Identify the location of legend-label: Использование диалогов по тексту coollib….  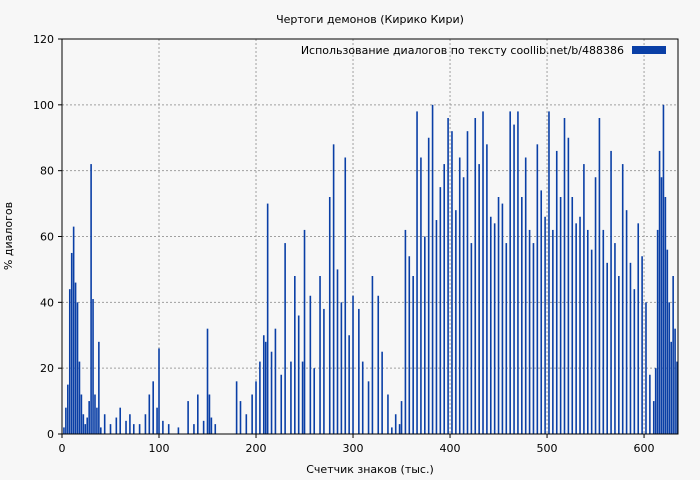
(462, 50).